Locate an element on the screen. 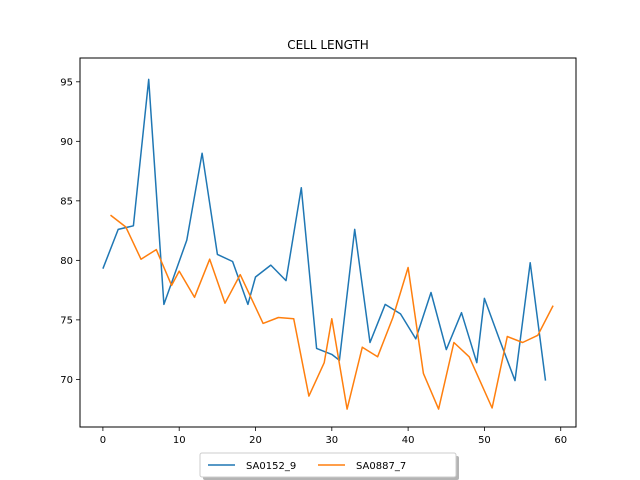  chart-title: CELL LENGTH is located at coordinates (328, 45).